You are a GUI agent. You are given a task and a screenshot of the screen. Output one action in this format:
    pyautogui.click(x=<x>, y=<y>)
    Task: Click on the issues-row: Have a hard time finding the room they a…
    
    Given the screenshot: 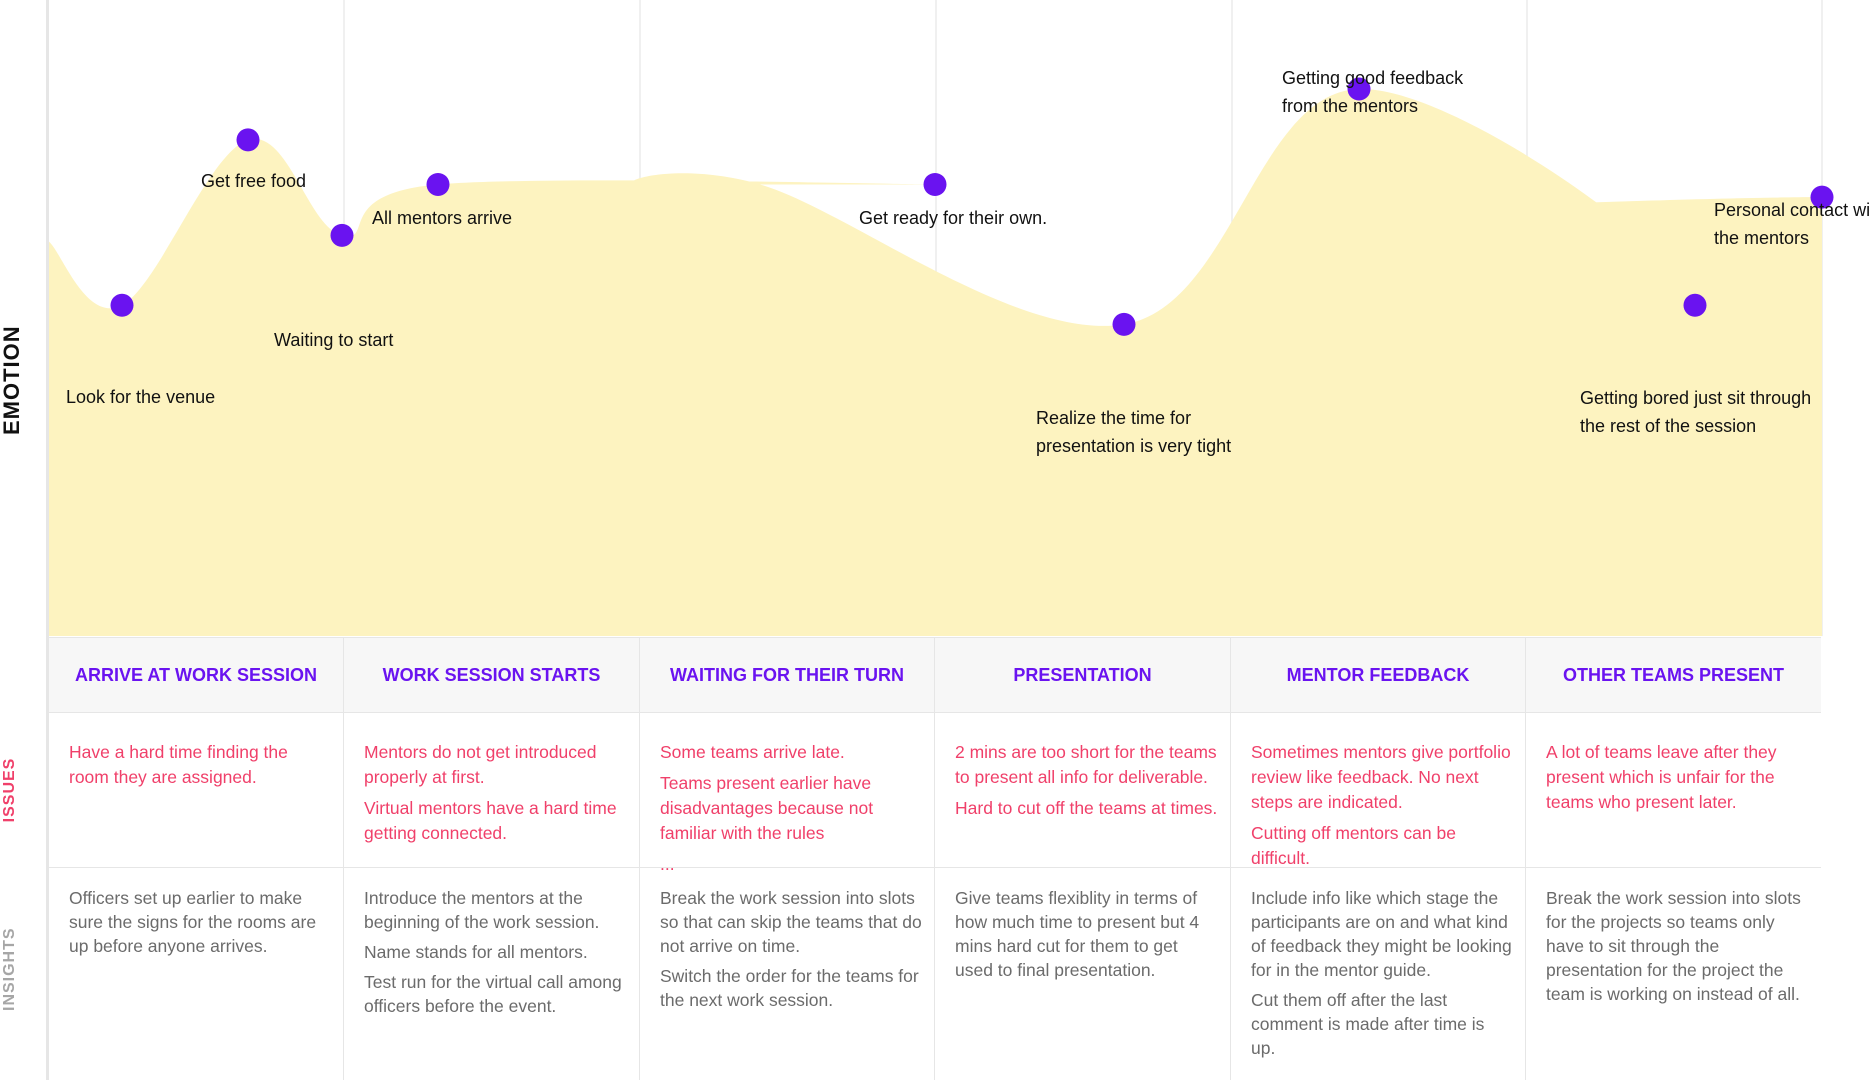 What is the action you would take?
    pyautogui.click(x=935, y=793)
    